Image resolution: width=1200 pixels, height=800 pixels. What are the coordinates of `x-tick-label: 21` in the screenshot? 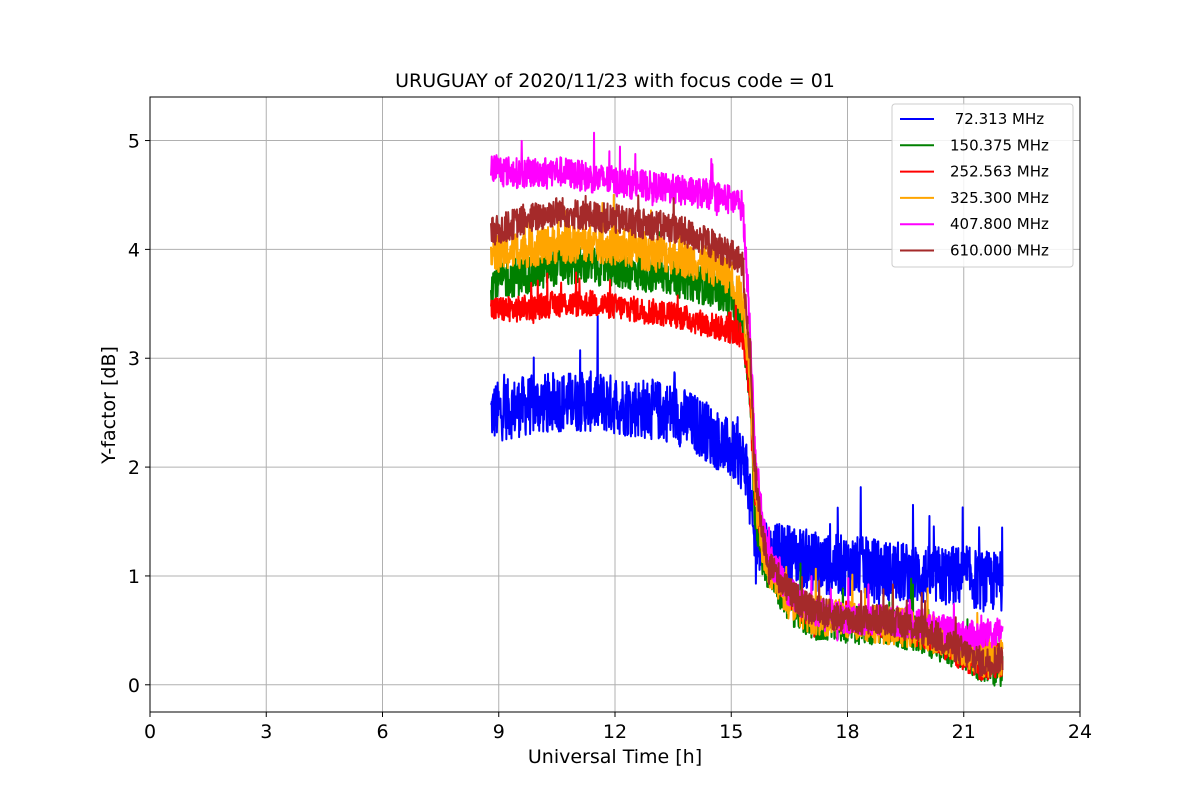 It's located at (964, 732).